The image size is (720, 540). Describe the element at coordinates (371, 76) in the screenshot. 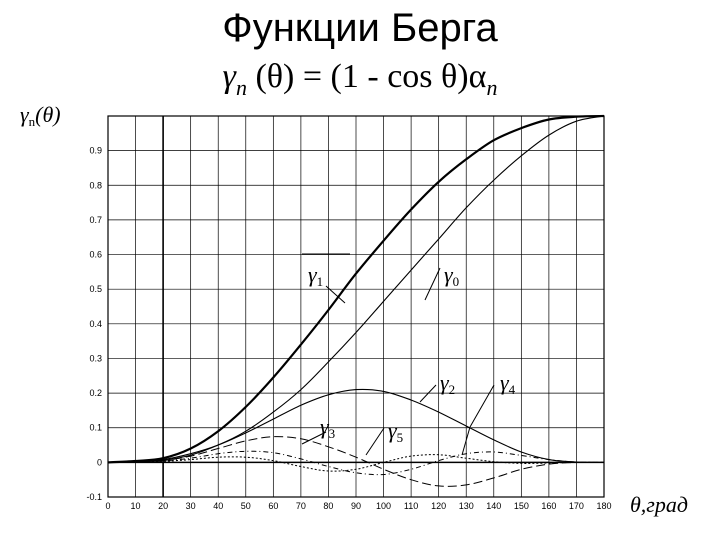

I see `formula-body: (θ) = (1 - cos θ)α` at that location.